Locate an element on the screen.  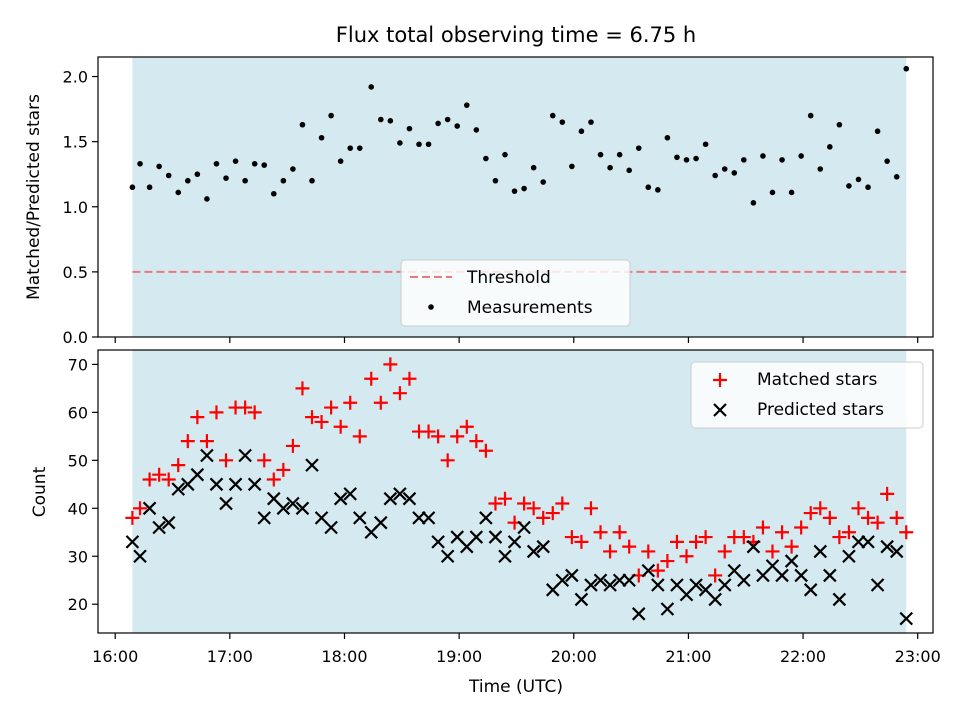
y-tick-label: 70 is located at coordinates (78, 364).